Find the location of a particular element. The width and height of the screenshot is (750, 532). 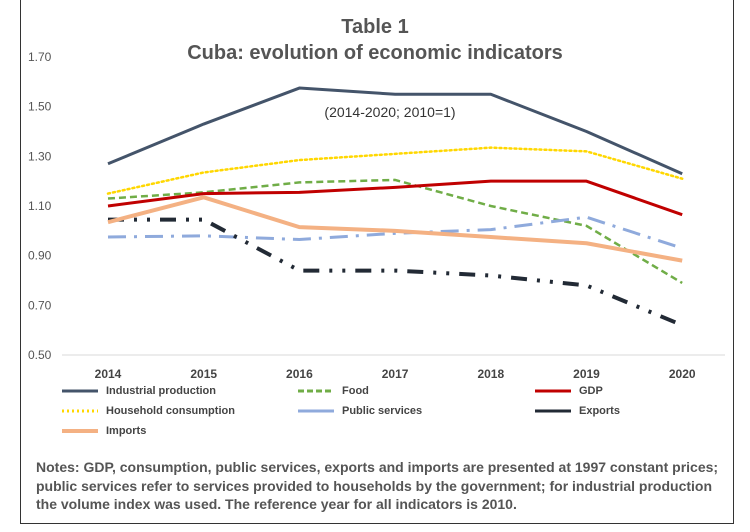

series-line-public-services is located at coordinates (395, 232).